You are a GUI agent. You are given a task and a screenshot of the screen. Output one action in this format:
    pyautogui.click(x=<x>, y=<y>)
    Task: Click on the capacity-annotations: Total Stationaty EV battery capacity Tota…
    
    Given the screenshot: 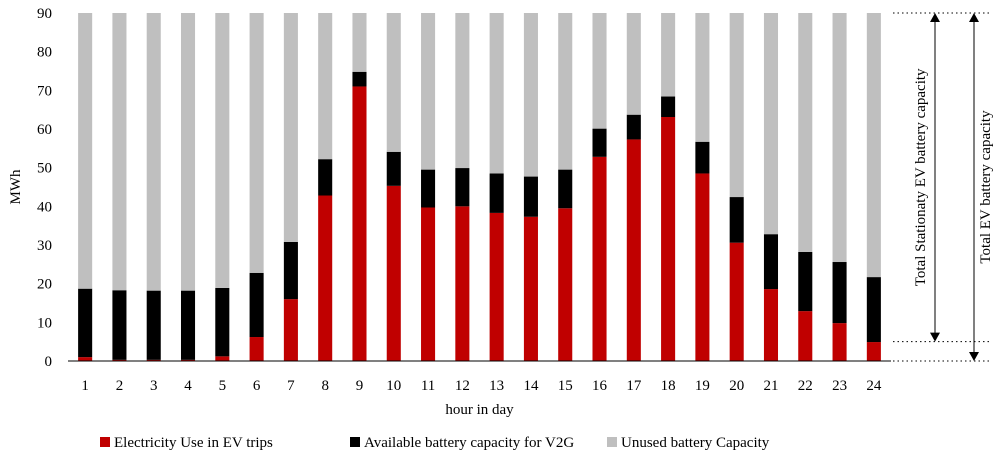 What is the action you would take?
    pyautogui.click(x=943, y=187)
    